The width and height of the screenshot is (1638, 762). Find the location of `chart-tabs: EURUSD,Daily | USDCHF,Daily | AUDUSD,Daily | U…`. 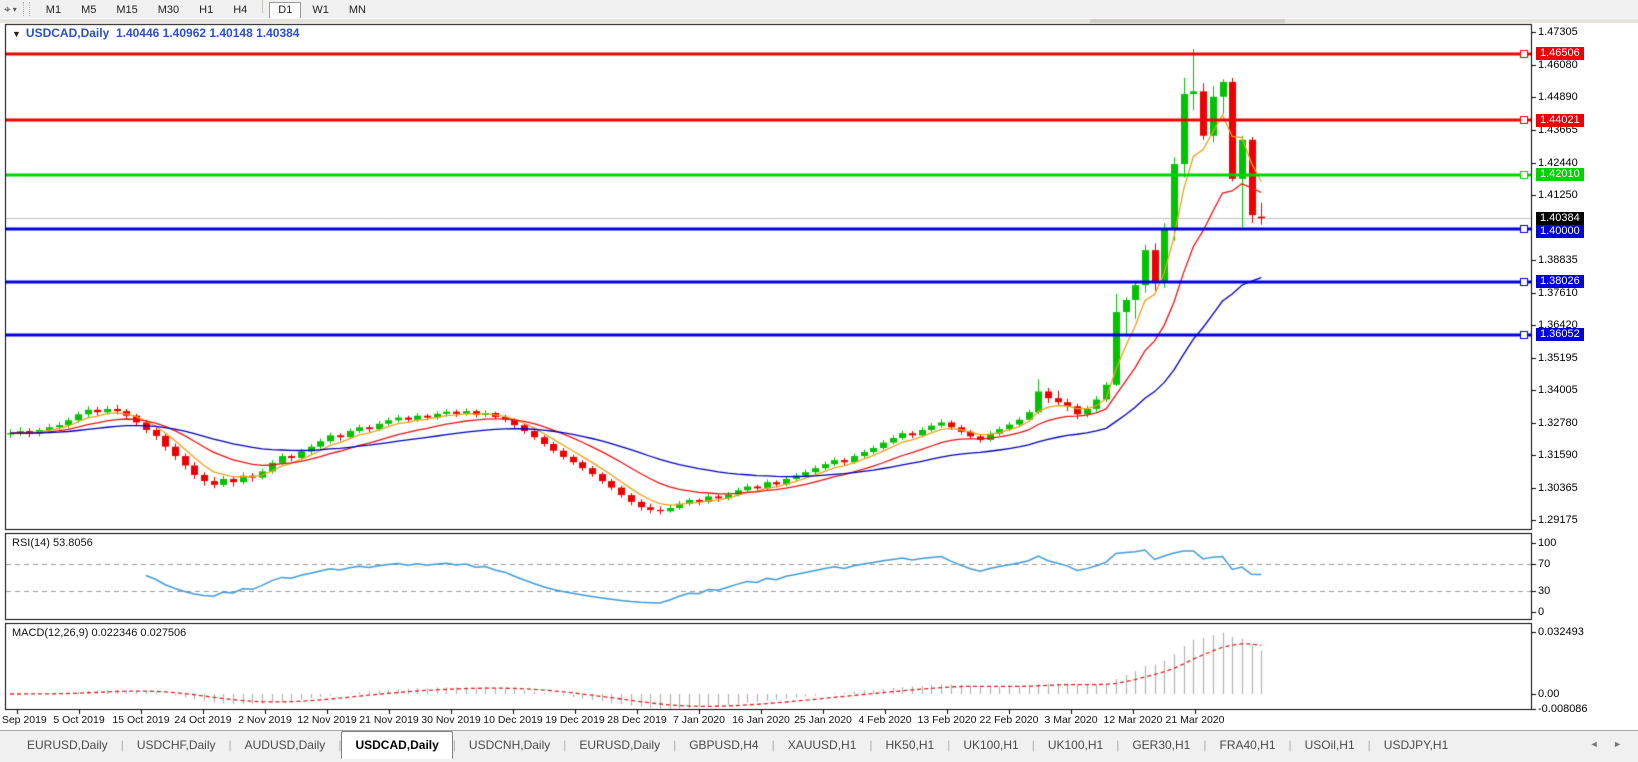

chart-tabs: EURUSD,Daily | USDCHF,Daily | AUDUSD,Daily | U… is located at coordinates (737, 745).